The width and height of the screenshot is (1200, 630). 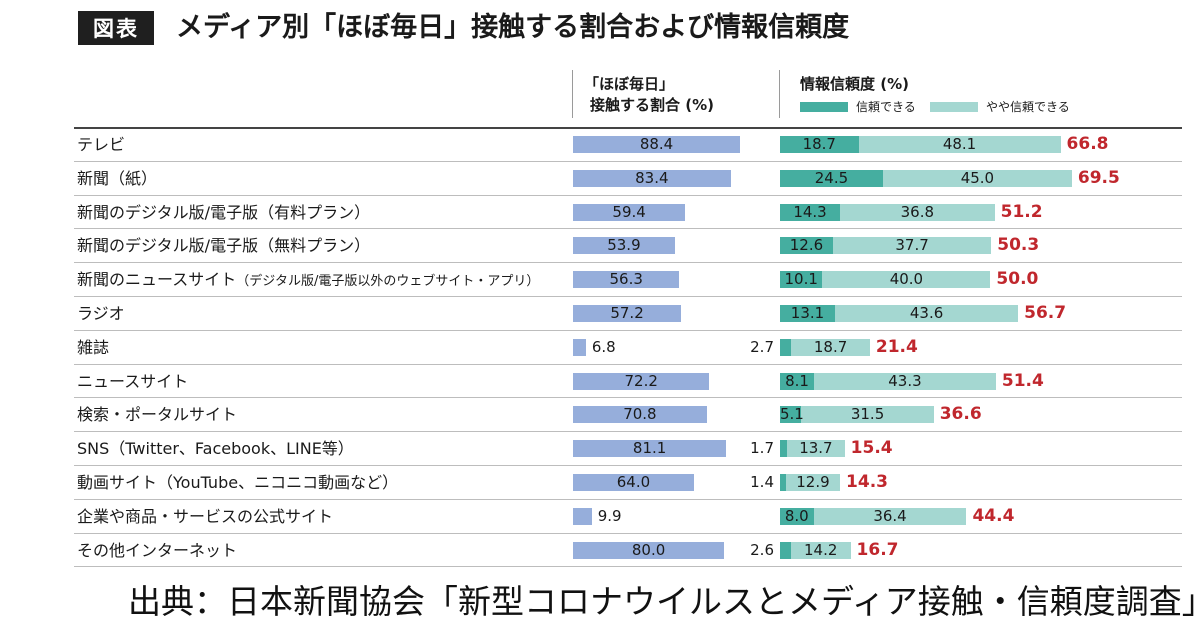 I want to click on contact-value-label: 80.0, so click(x=648, y=549).